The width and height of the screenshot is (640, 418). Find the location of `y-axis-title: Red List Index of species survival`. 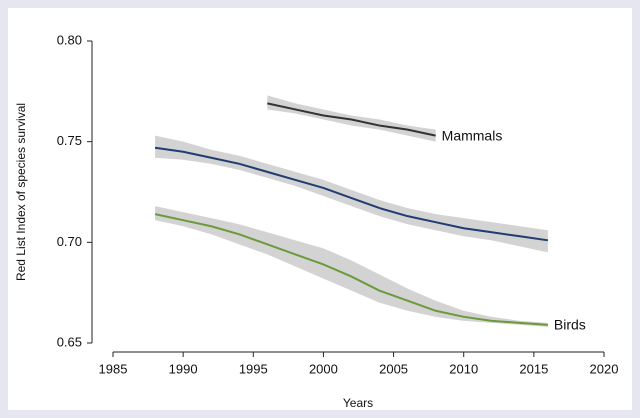

y-axis-title: Red List Index of species survival is located at coordinates (21, 192).